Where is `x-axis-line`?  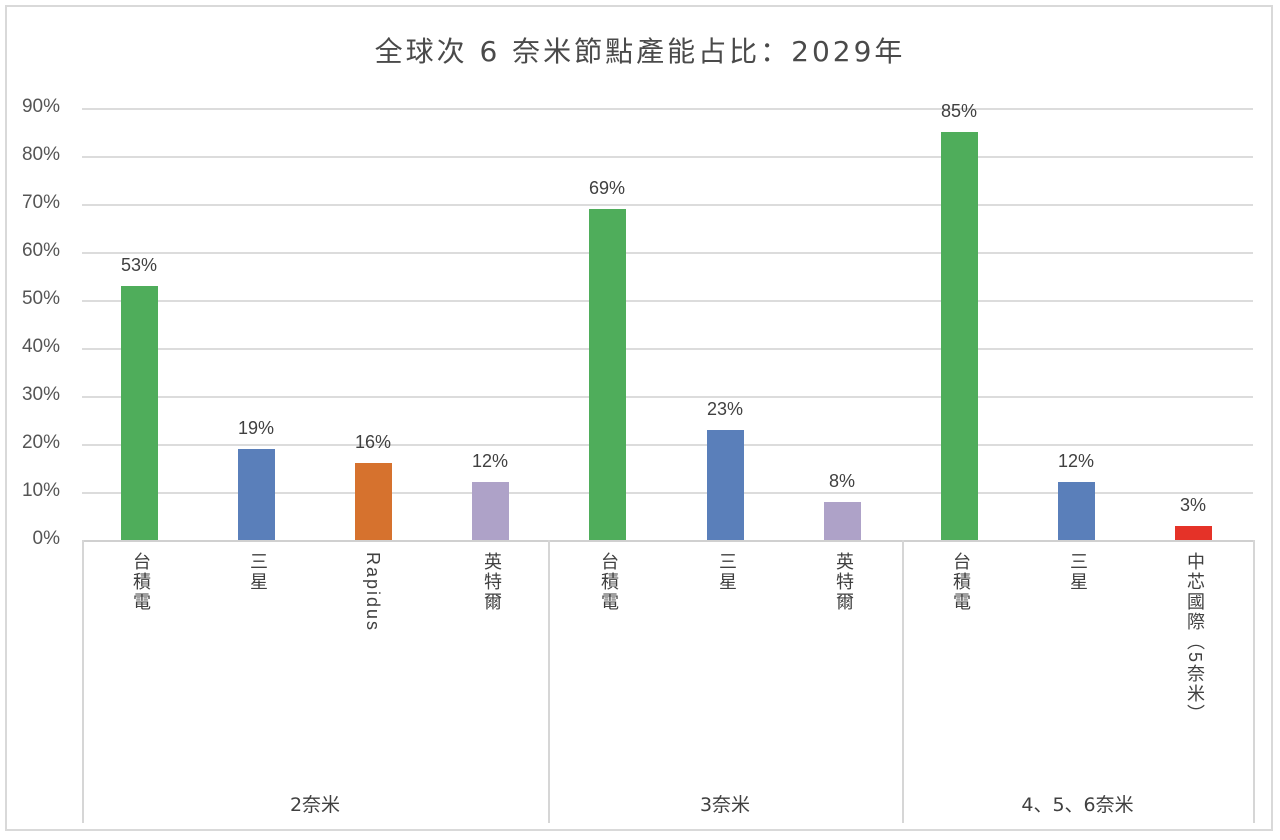 x-axis-line is located at coordinates (667, 541).